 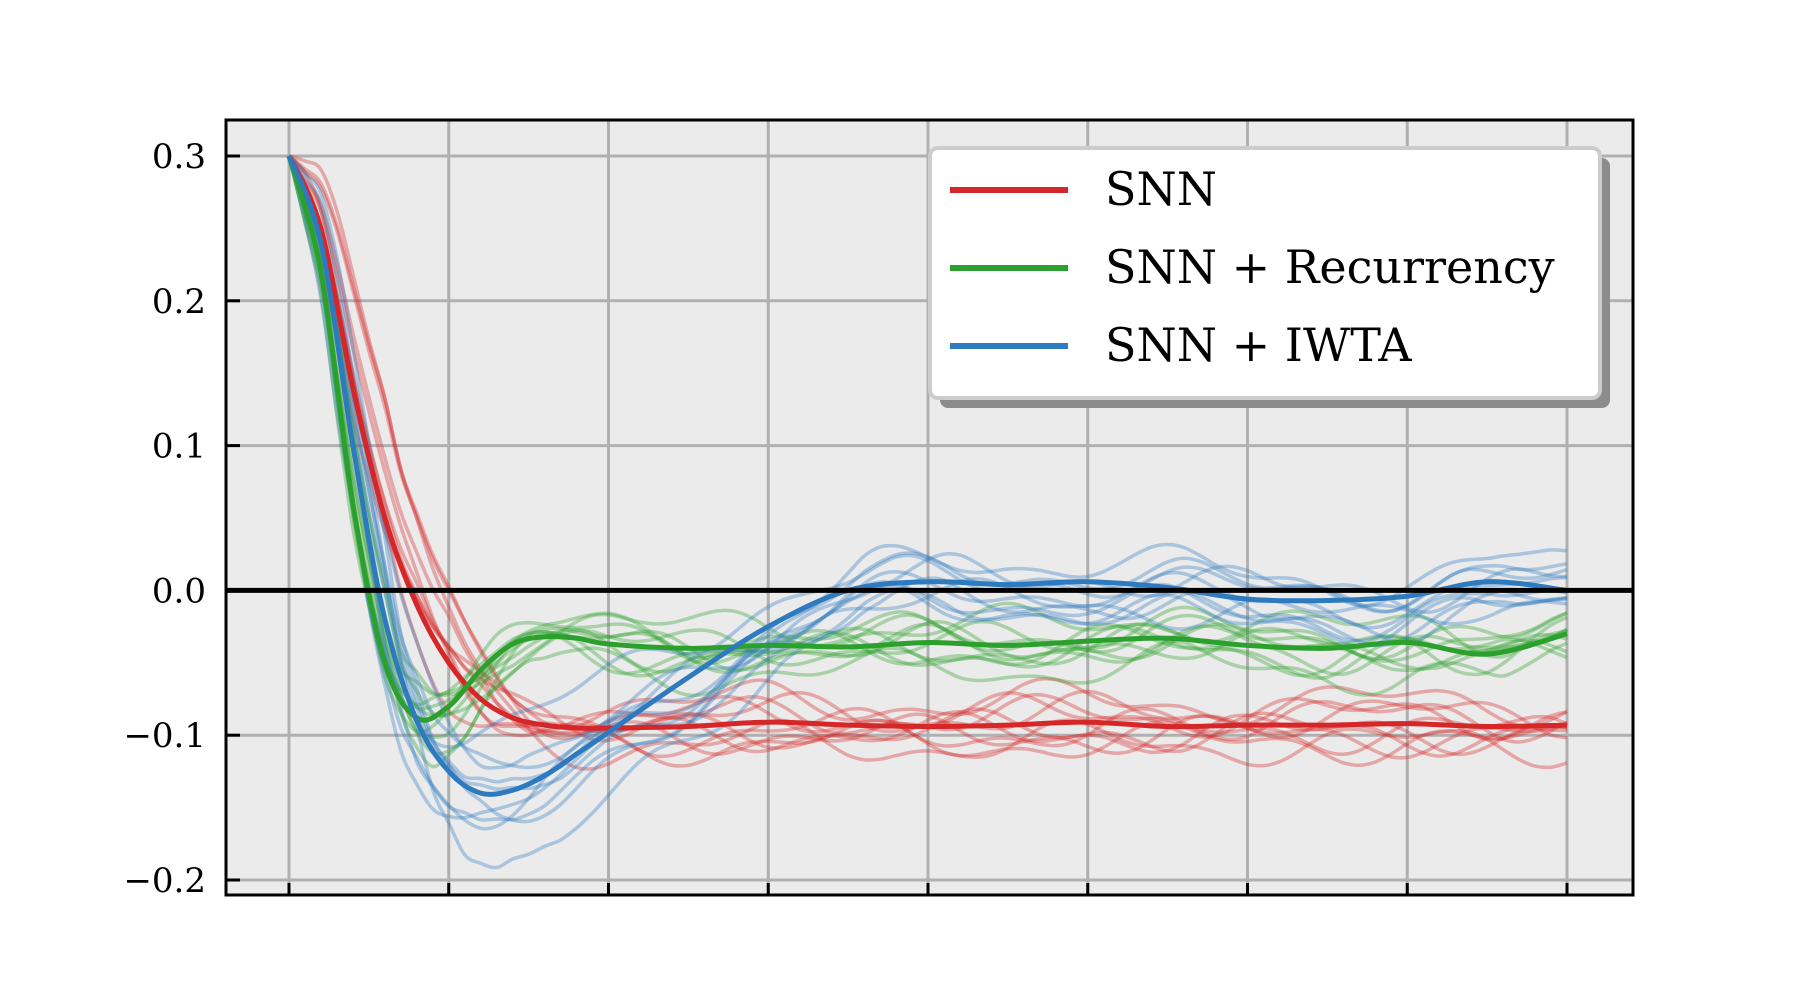 What do you see at coordinates (1258, 345) in the screenshot?
I see `legend-label: SNN + IWTA` at bounding box center [1258, 345].